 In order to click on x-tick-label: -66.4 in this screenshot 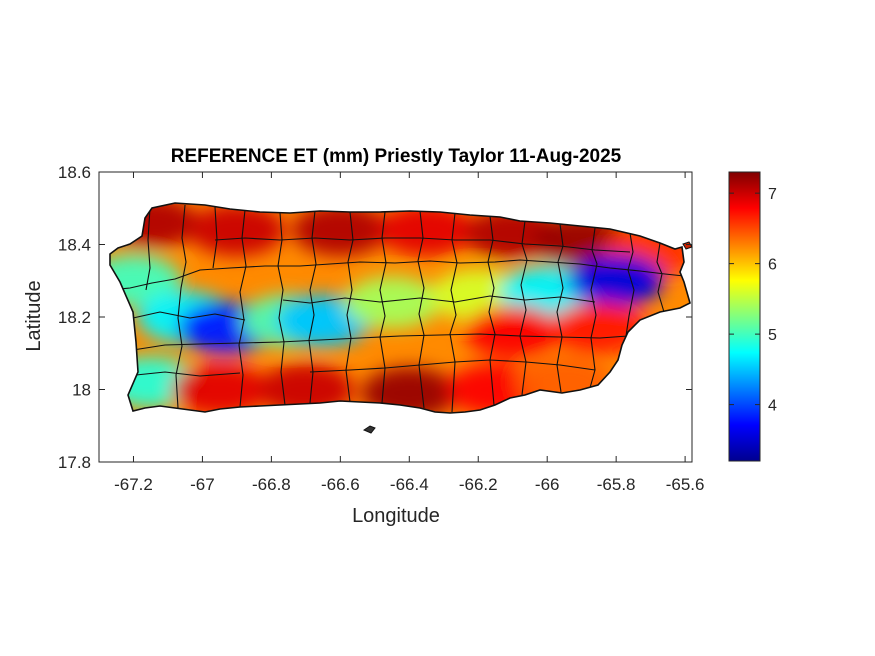, I will do `click(409, 484)`.